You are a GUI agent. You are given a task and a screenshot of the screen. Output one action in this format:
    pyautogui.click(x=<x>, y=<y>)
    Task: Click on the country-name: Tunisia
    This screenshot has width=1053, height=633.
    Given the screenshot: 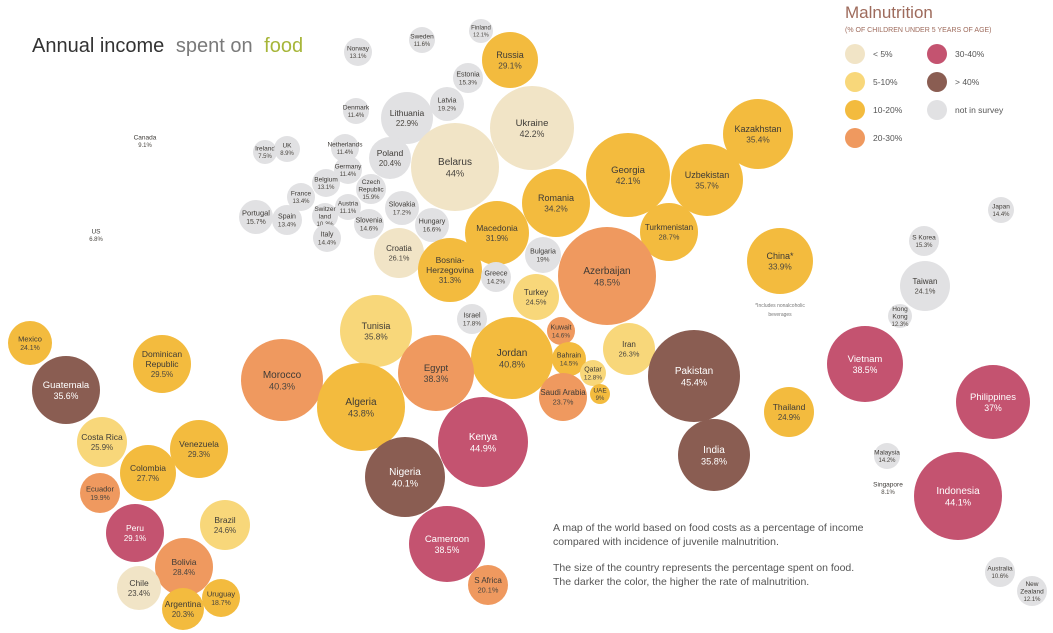 What is the action you would take?
    pyautogui.click(x=376, y=326)
    